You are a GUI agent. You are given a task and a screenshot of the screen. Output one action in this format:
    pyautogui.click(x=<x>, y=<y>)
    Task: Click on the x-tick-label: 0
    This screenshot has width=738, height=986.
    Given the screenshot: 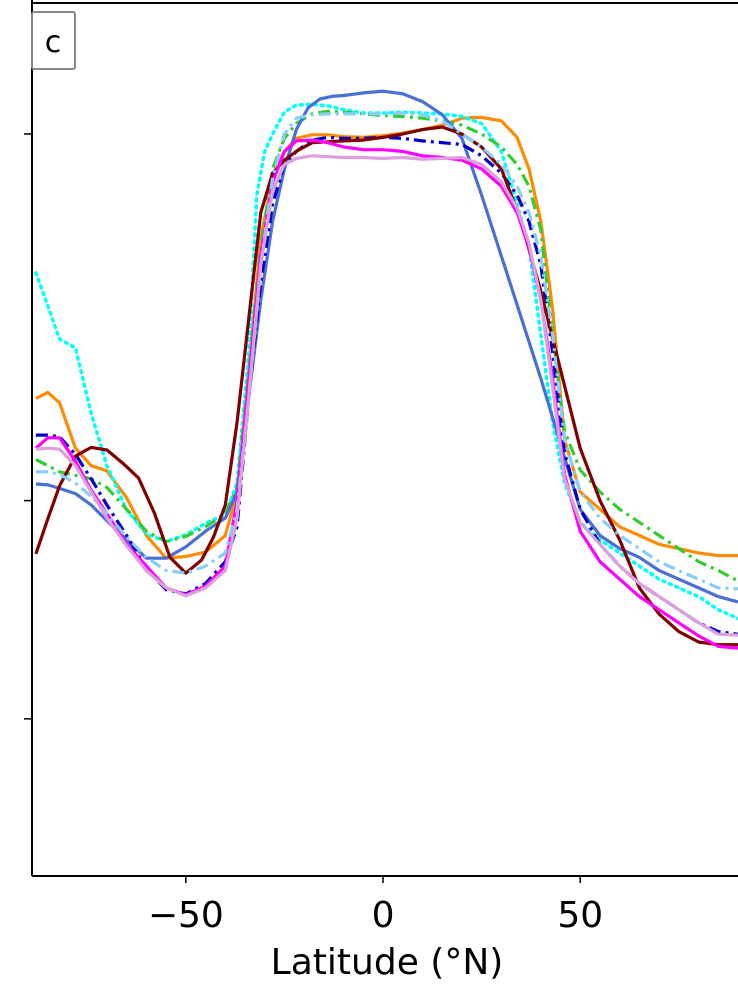 What is the action you would take?
    pyautogui.click(x=383, y=915)
    